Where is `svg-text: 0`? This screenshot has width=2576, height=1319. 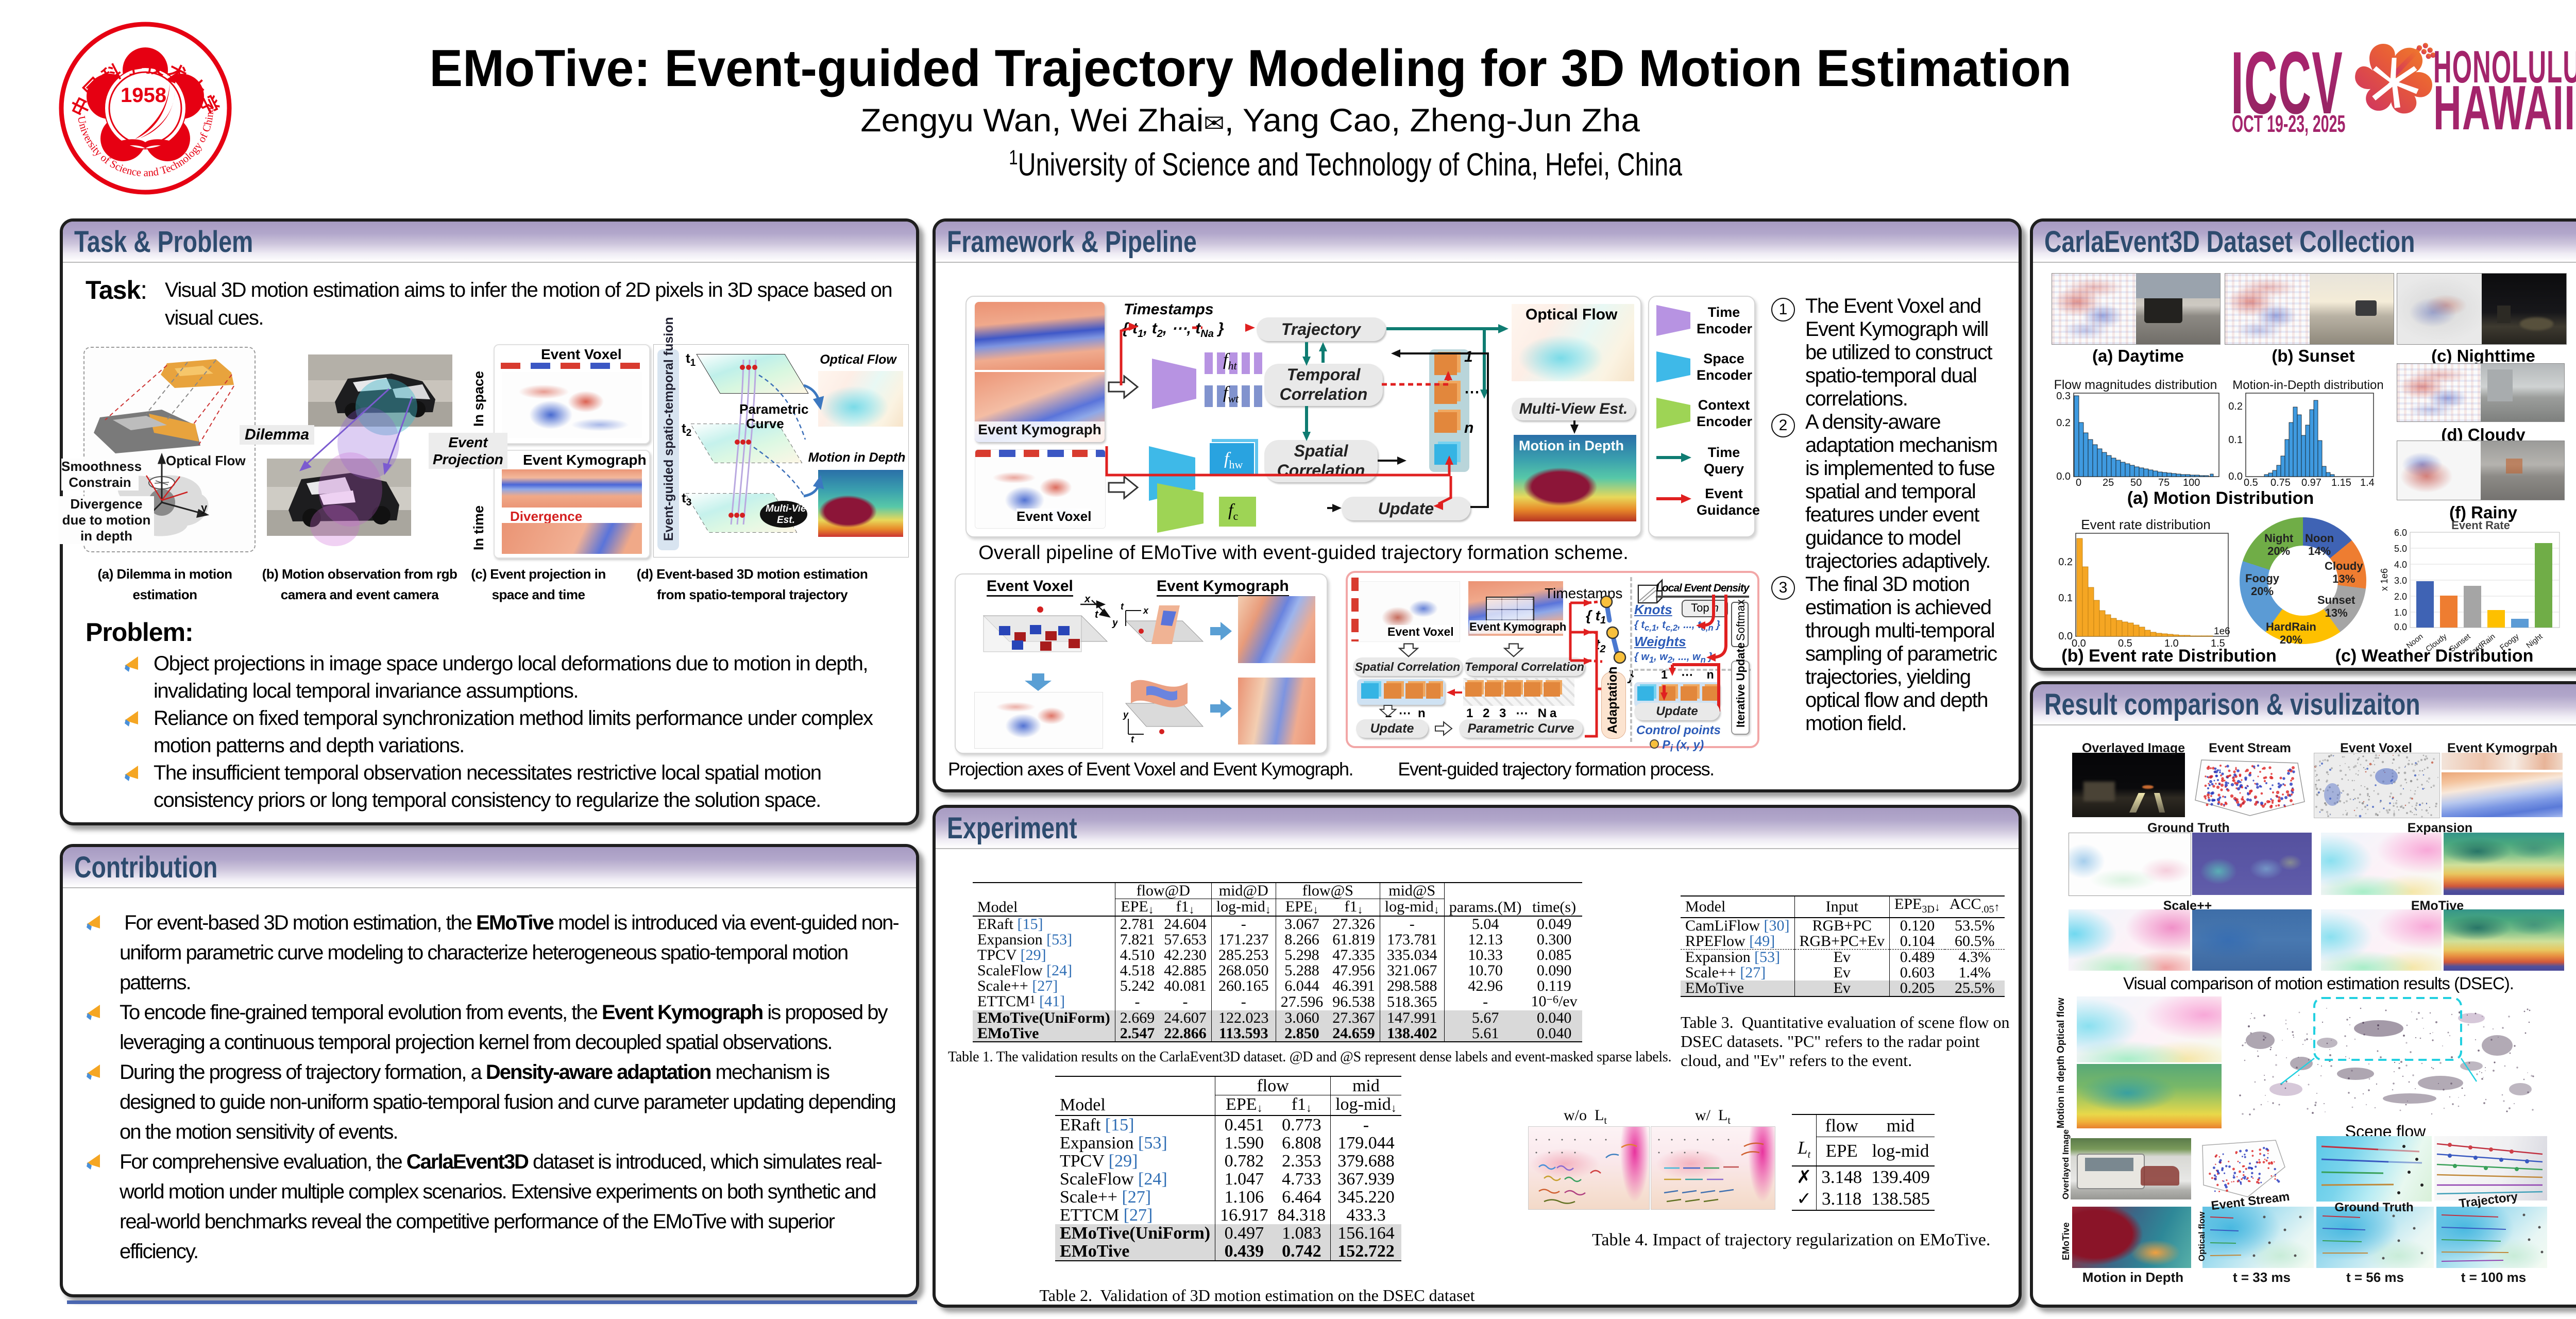
svg-text: 0 is located at coordinates (2078, 482).